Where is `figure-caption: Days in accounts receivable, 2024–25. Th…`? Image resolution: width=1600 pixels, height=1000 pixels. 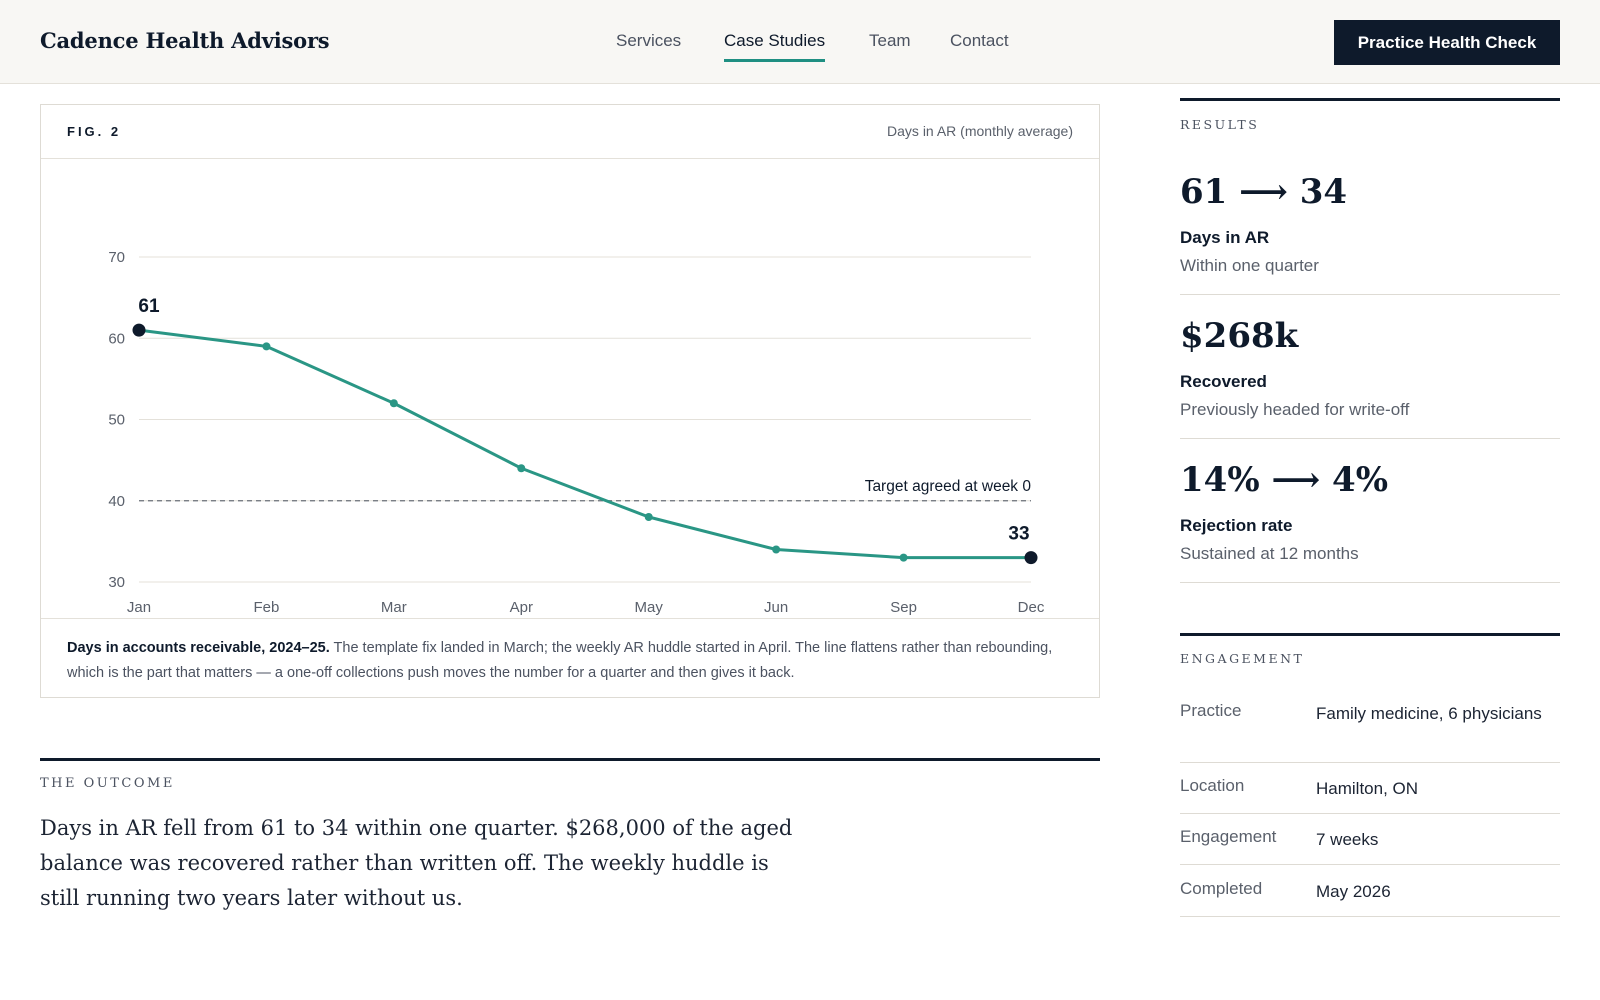
figure-caption: Days in accounts receivable, 2024–25. Th… is located at coordinates (570, 657).